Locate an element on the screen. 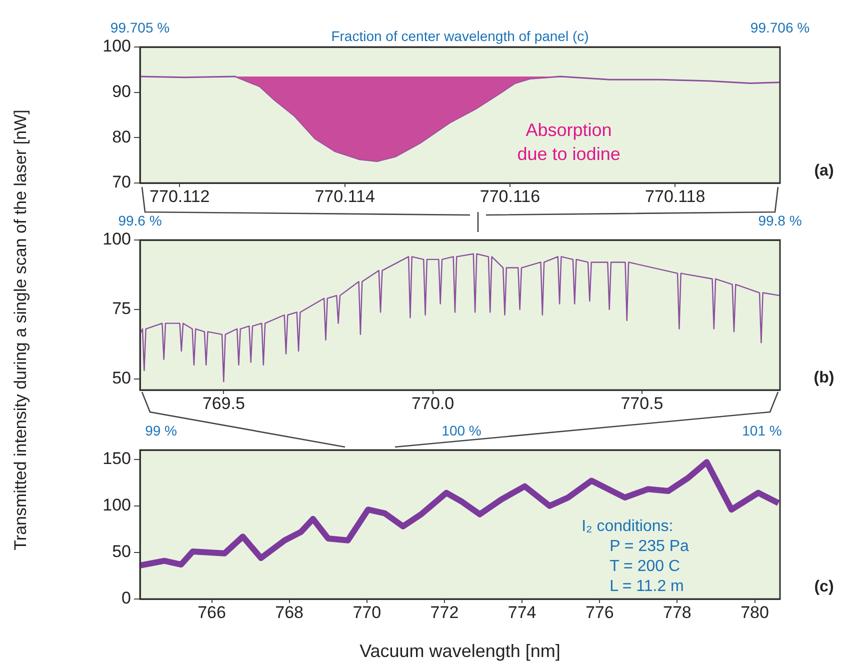  y-tick-label: 70 is located at coordinates (121, 182).